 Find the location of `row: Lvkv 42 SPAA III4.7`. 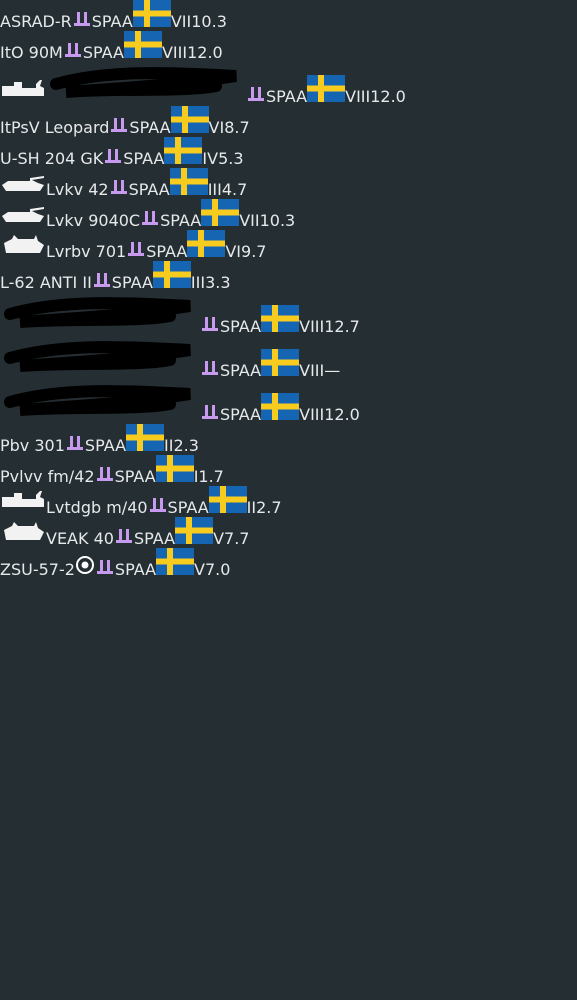

row: Lvkv 42 SPAA III4.7 is located at coordinates (288, 183).